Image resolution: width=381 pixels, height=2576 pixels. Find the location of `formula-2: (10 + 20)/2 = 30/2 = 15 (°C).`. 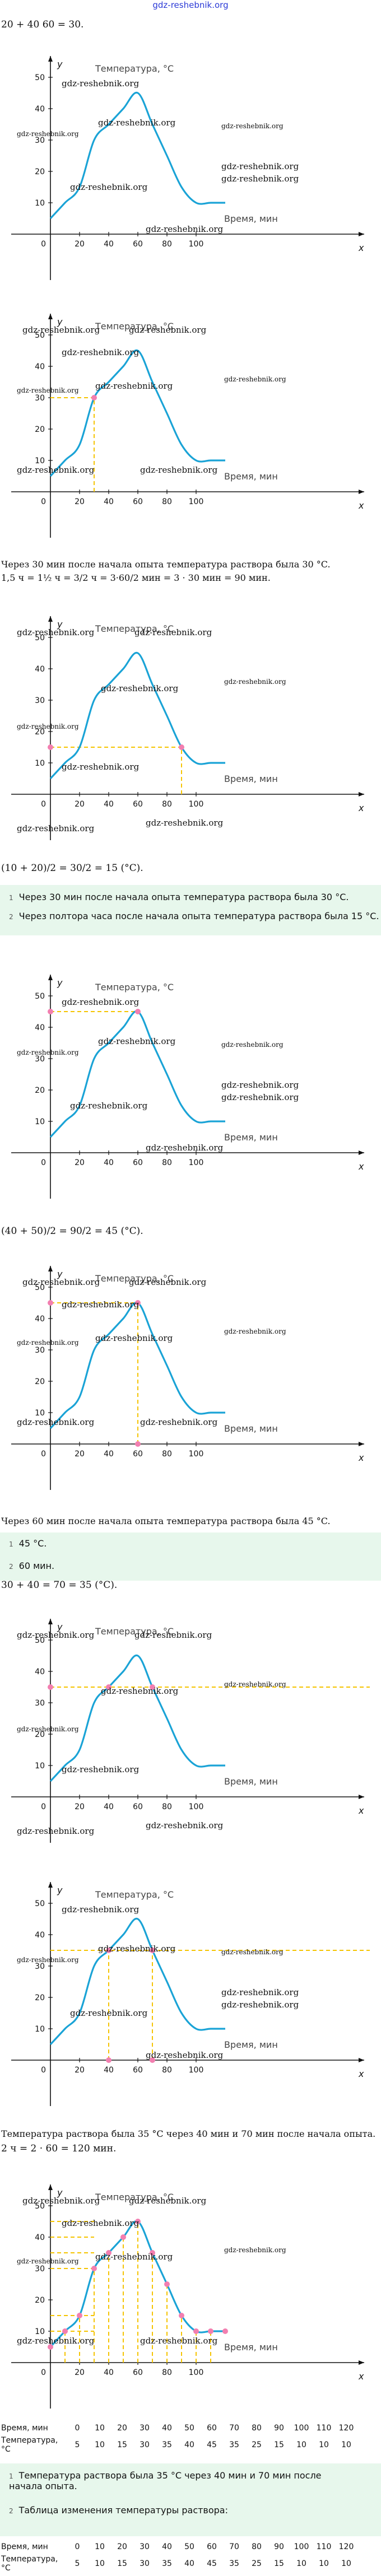

formula-2: (10 + 20)/2 = 30/2 = 15 (°C). is located at coordinates (72, 868).